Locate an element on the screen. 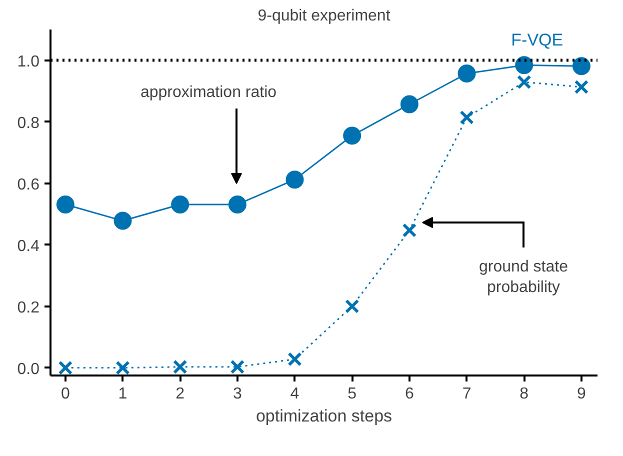  x-tick-label: 7 is located at coordinates (467, 394).